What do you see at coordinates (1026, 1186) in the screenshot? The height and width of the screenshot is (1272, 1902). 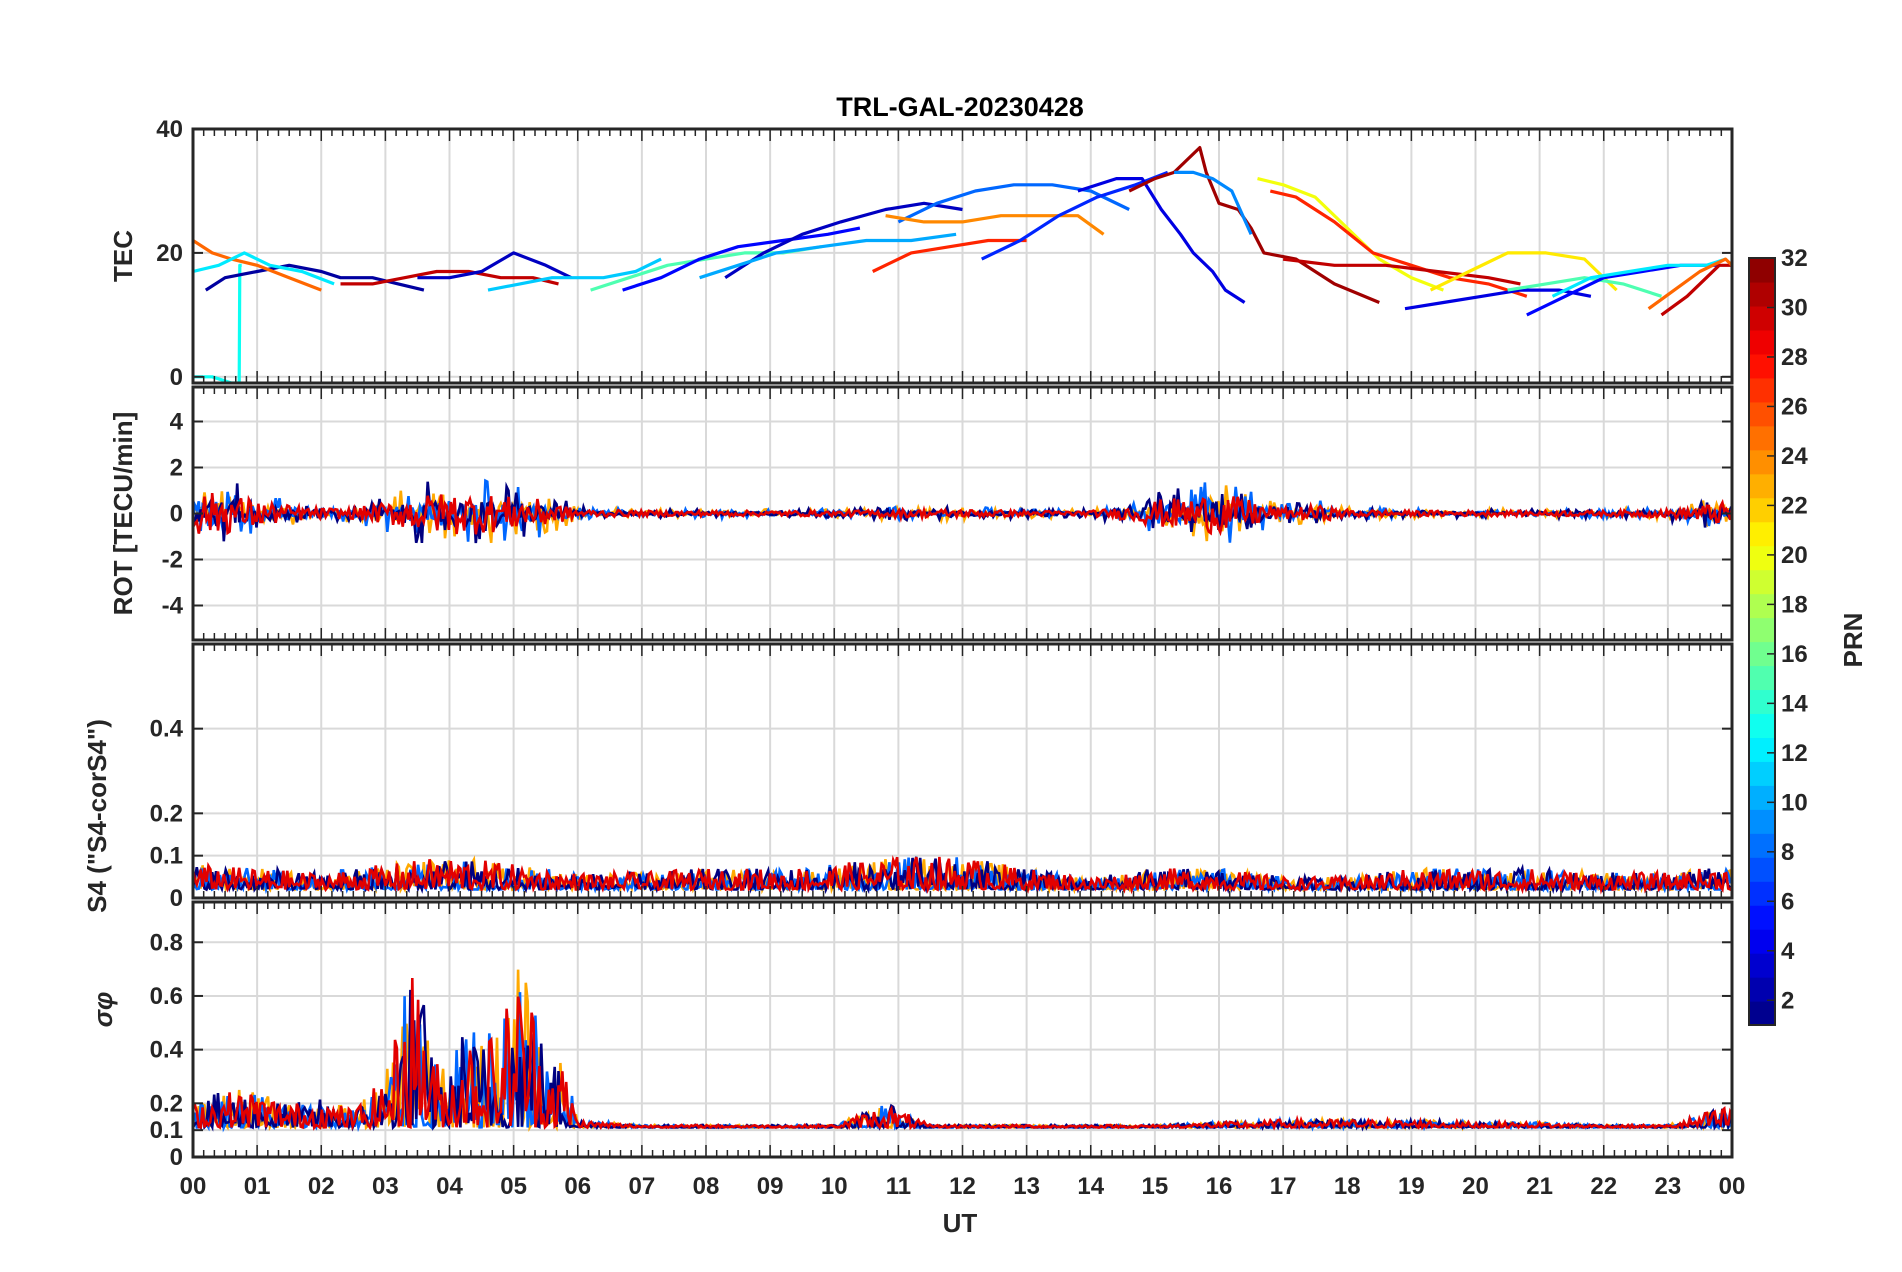 I see `x-tick-label: 13` at bounding box center [1026, 1186].